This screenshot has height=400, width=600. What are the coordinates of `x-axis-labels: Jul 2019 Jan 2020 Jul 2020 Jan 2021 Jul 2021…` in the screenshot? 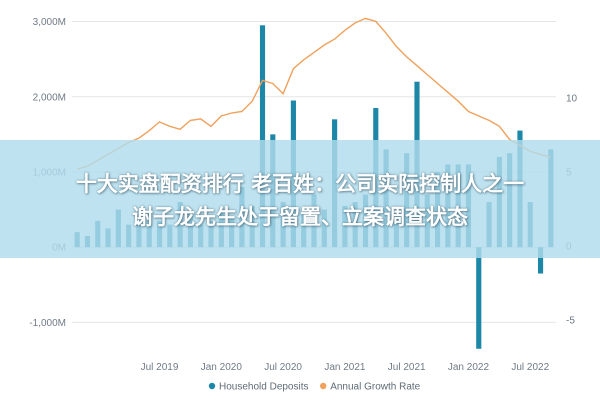 It's located at (345, 367).